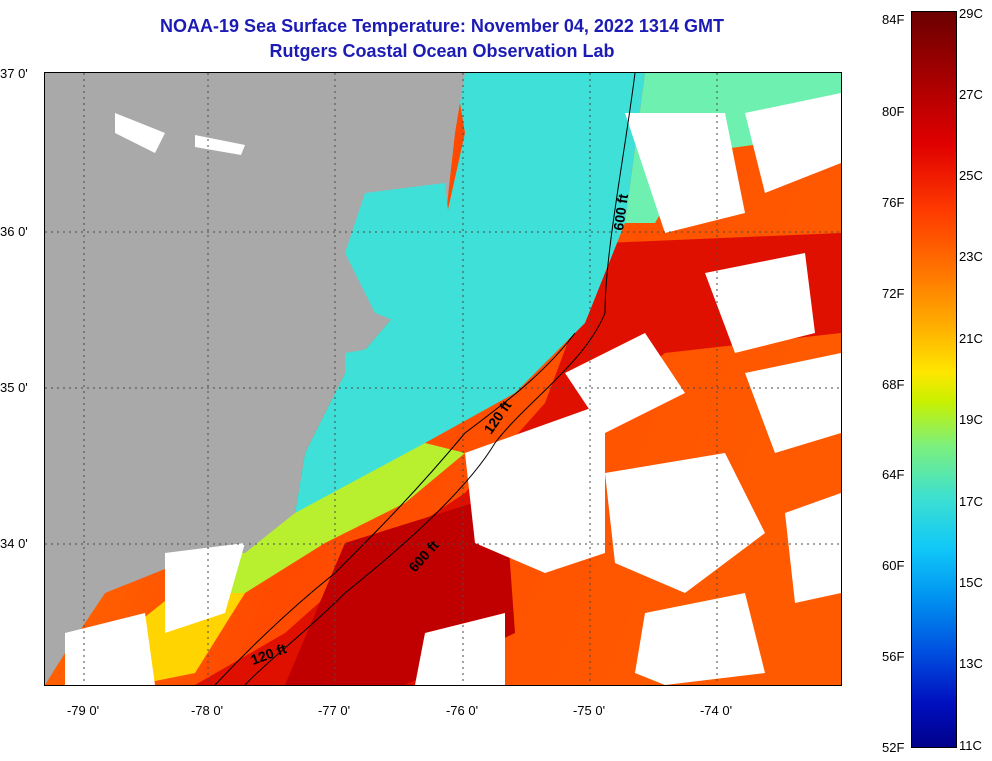 This screenshot has width=992, height=761. What do you see at coordinates (893, 747) in the screenshot?
I see `cb-f-52: 52F` at bounding box center [893, 747].